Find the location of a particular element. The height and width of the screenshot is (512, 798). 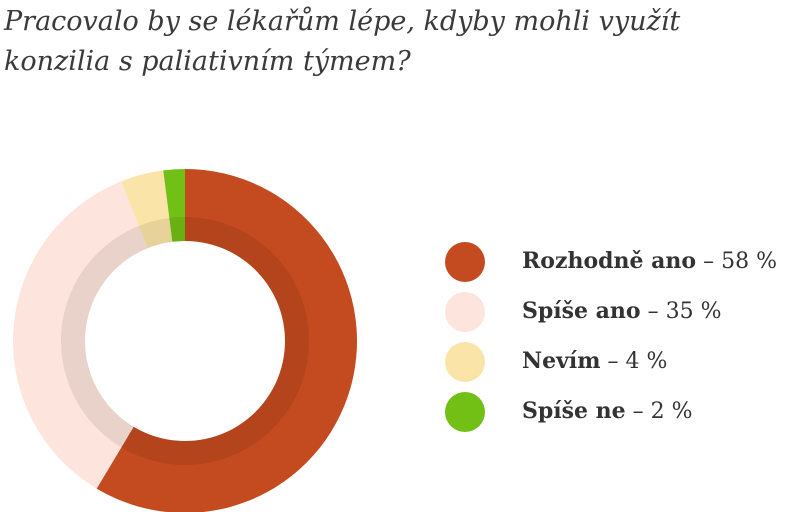

legend-value: 35 % is located at coordinates (694, 311).